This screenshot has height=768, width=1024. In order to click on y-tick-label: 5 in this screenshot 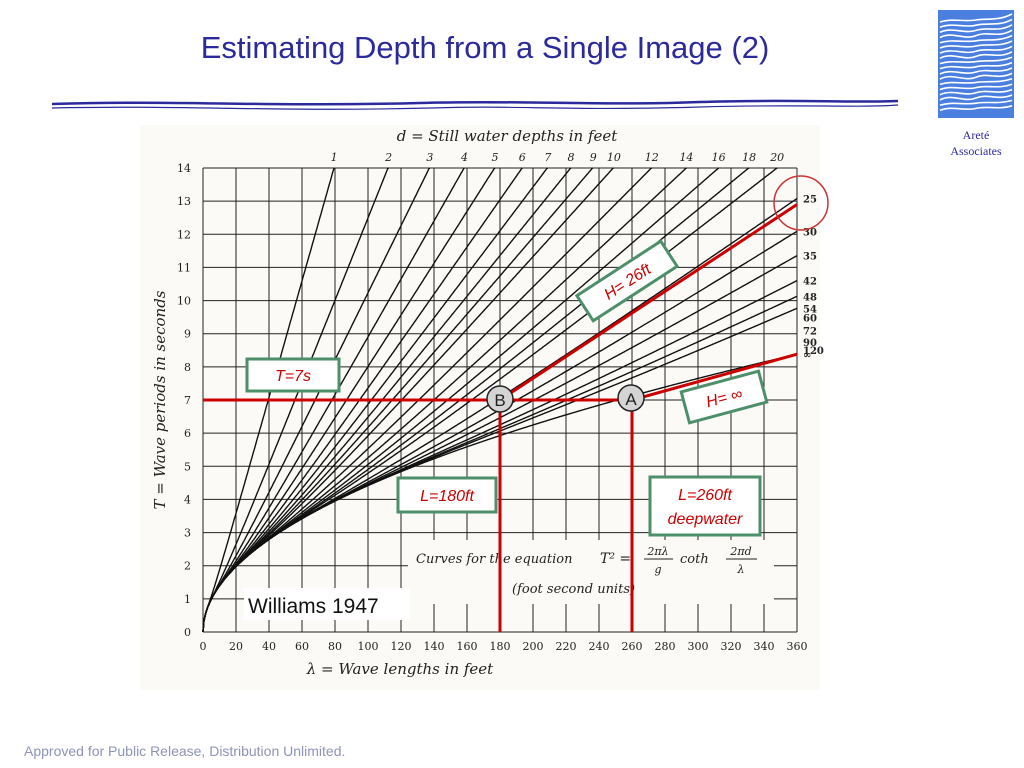, I will do `click(187, 466)`.